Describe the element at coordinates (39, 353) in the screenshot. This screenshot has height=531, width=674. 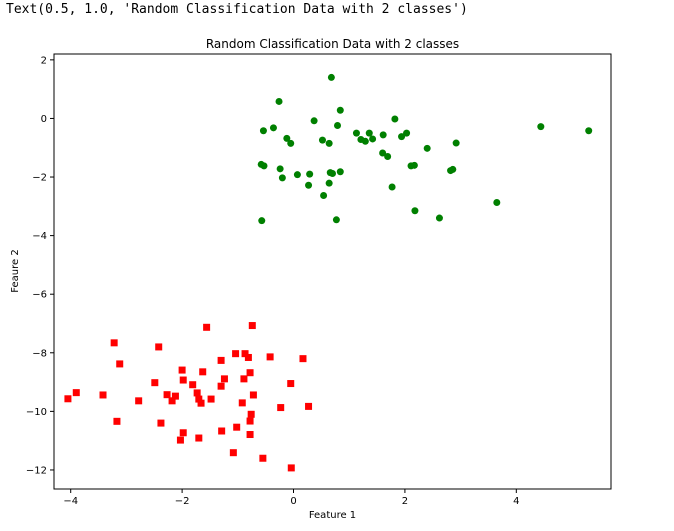
I see `y-tick-label: −8` at that location.